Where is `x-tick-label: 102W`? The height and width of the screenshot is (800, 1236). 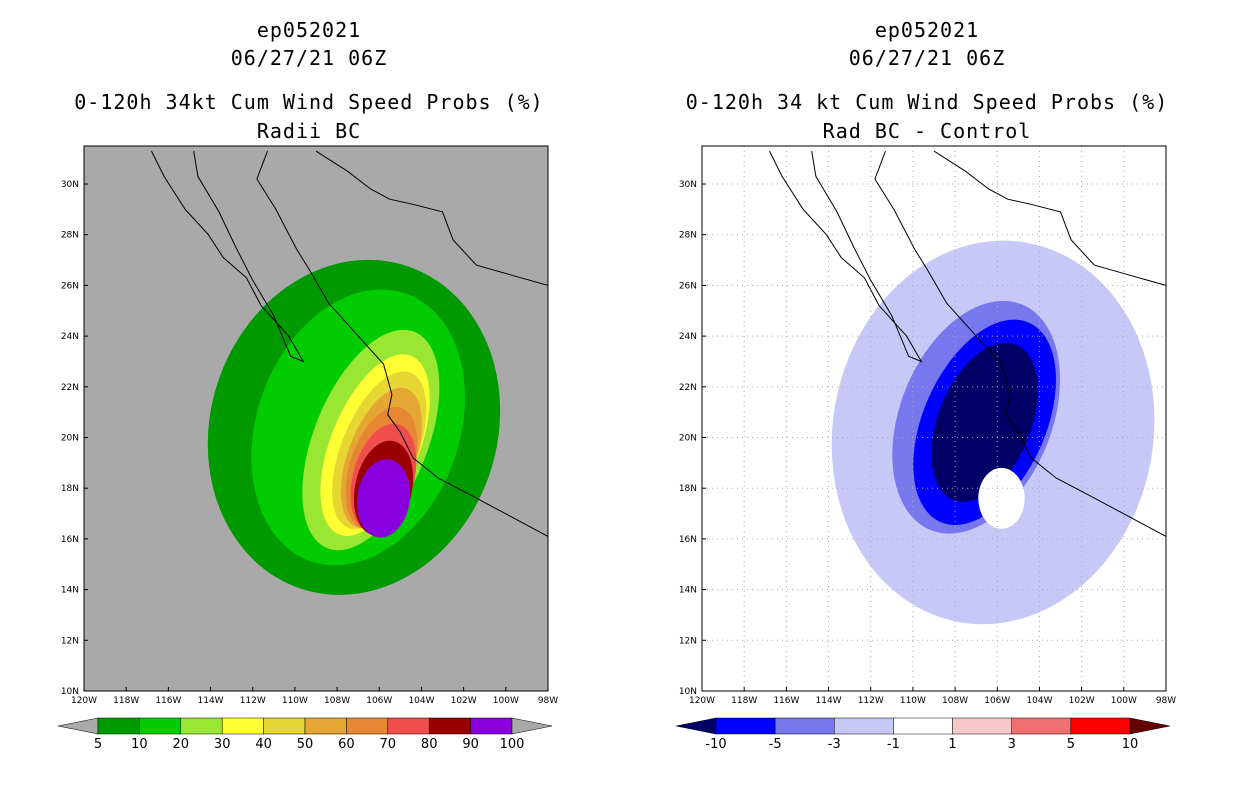
x-tick-label: 102W is located at coordinates (464, 701).